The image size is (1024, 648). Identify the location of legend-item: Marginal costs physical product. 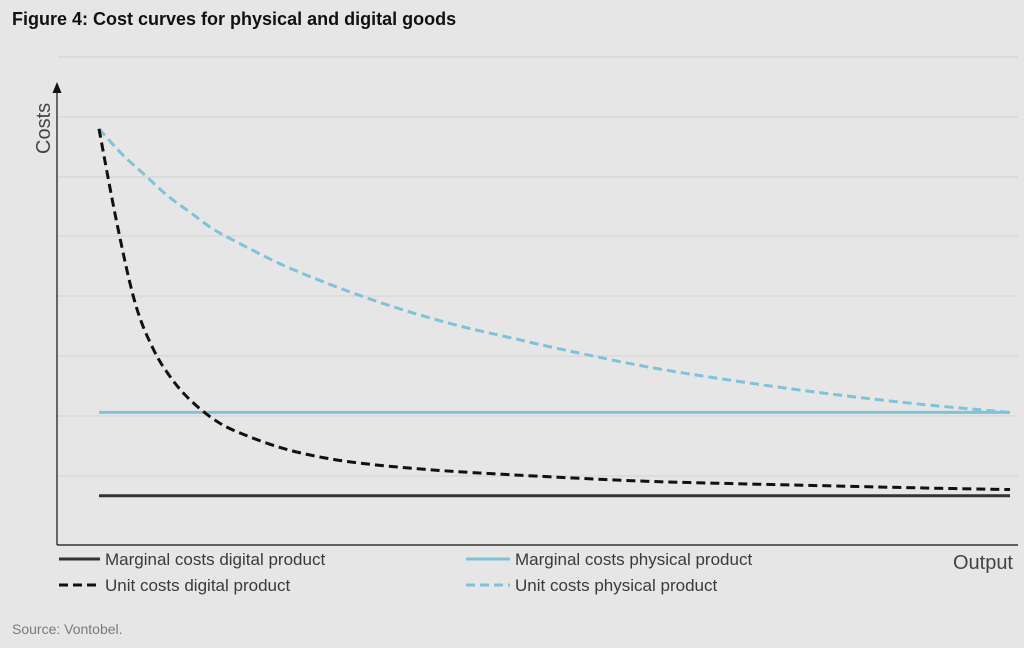
(609, 559).